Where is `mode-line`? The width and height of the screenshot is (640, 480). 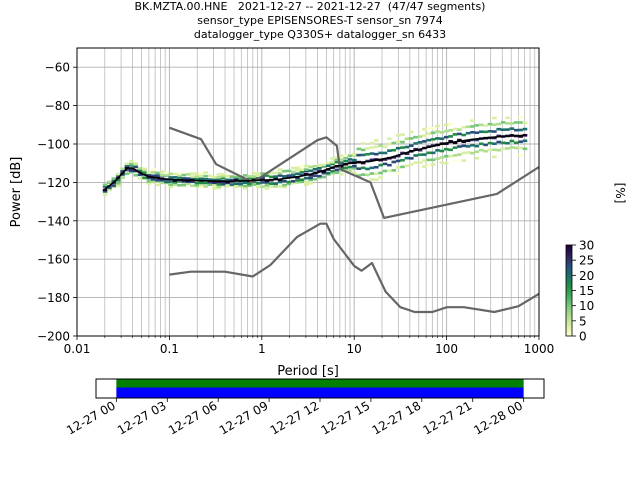 mode-line is located at coordinates (314, 162).